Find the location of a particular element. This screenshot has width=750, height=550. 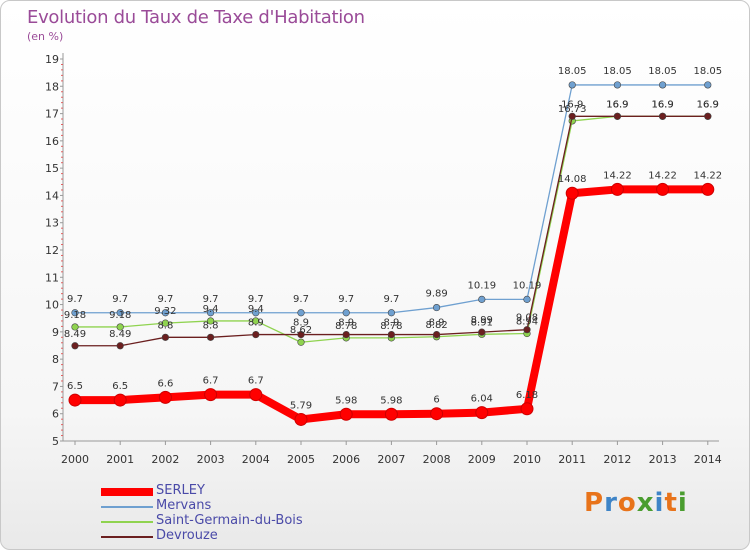

data-label-saint-germain-du-bois: 9.18 is located at coordinates (75, 315).